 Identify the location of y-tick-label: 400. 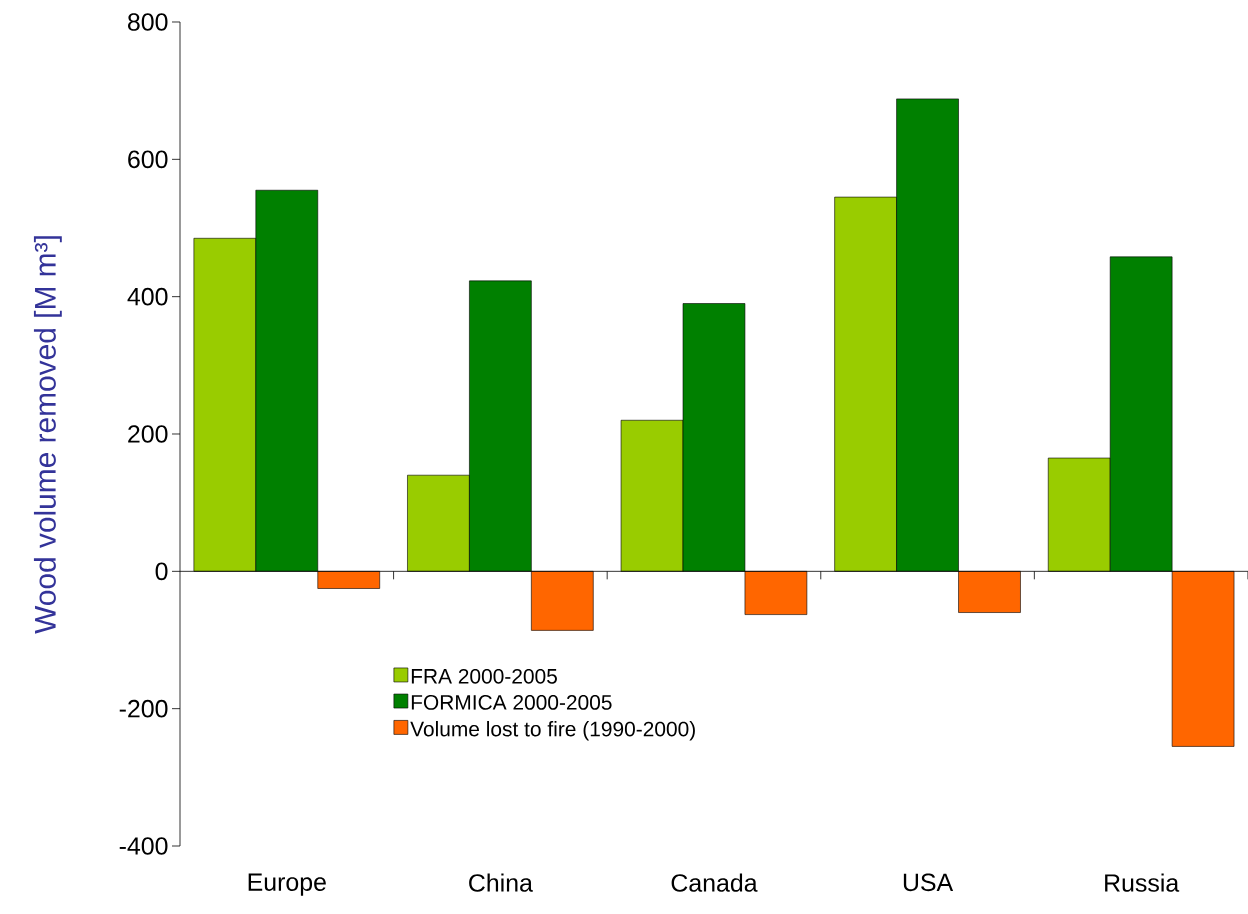
(147, 296).